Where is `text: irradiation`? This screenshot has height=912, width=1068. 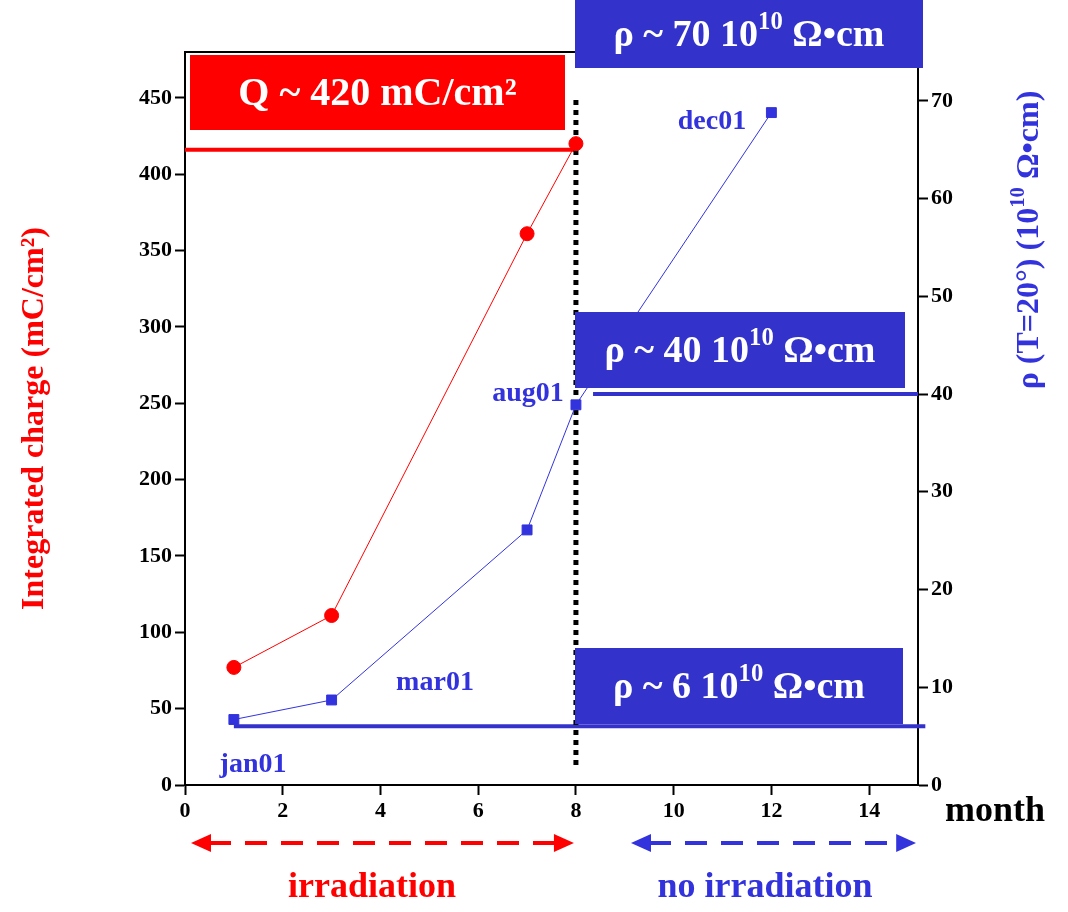
text: irradiation is located at coordinates (372, 885).